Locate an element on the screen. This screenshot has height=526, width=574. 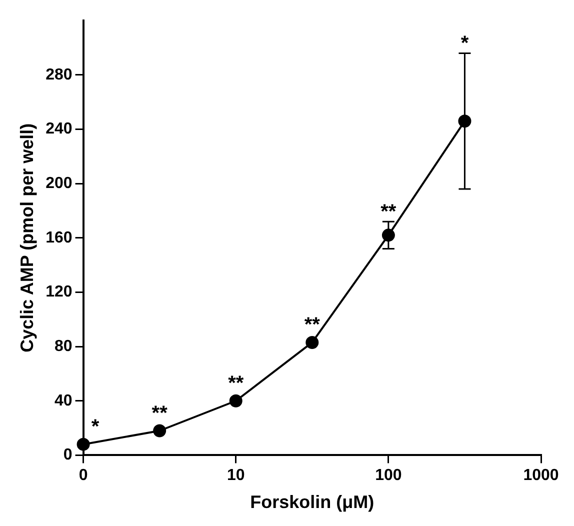
x-tick-label: 1000 is located at coordinates (541, 475).